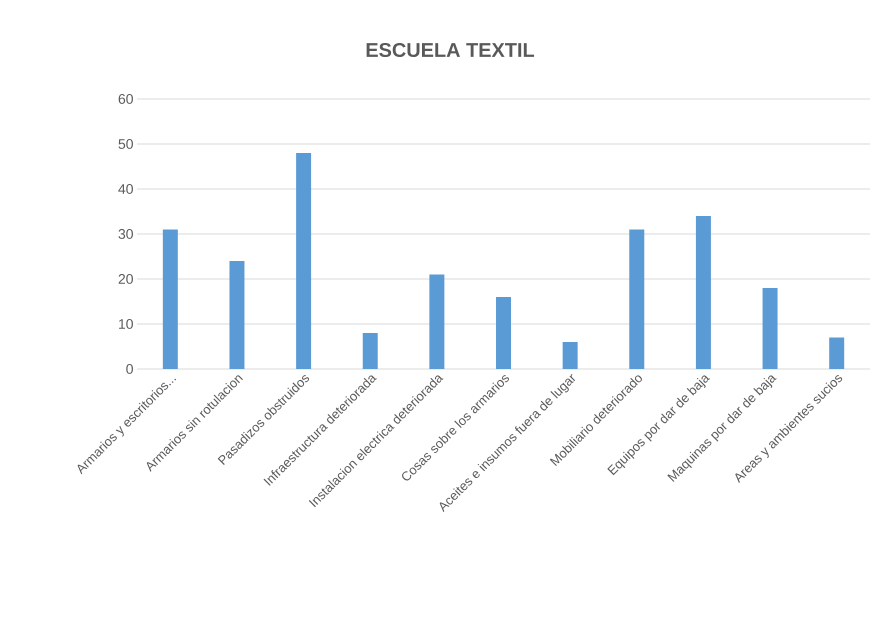  I want to click on y-tick-label: 0, so click(129, 369).